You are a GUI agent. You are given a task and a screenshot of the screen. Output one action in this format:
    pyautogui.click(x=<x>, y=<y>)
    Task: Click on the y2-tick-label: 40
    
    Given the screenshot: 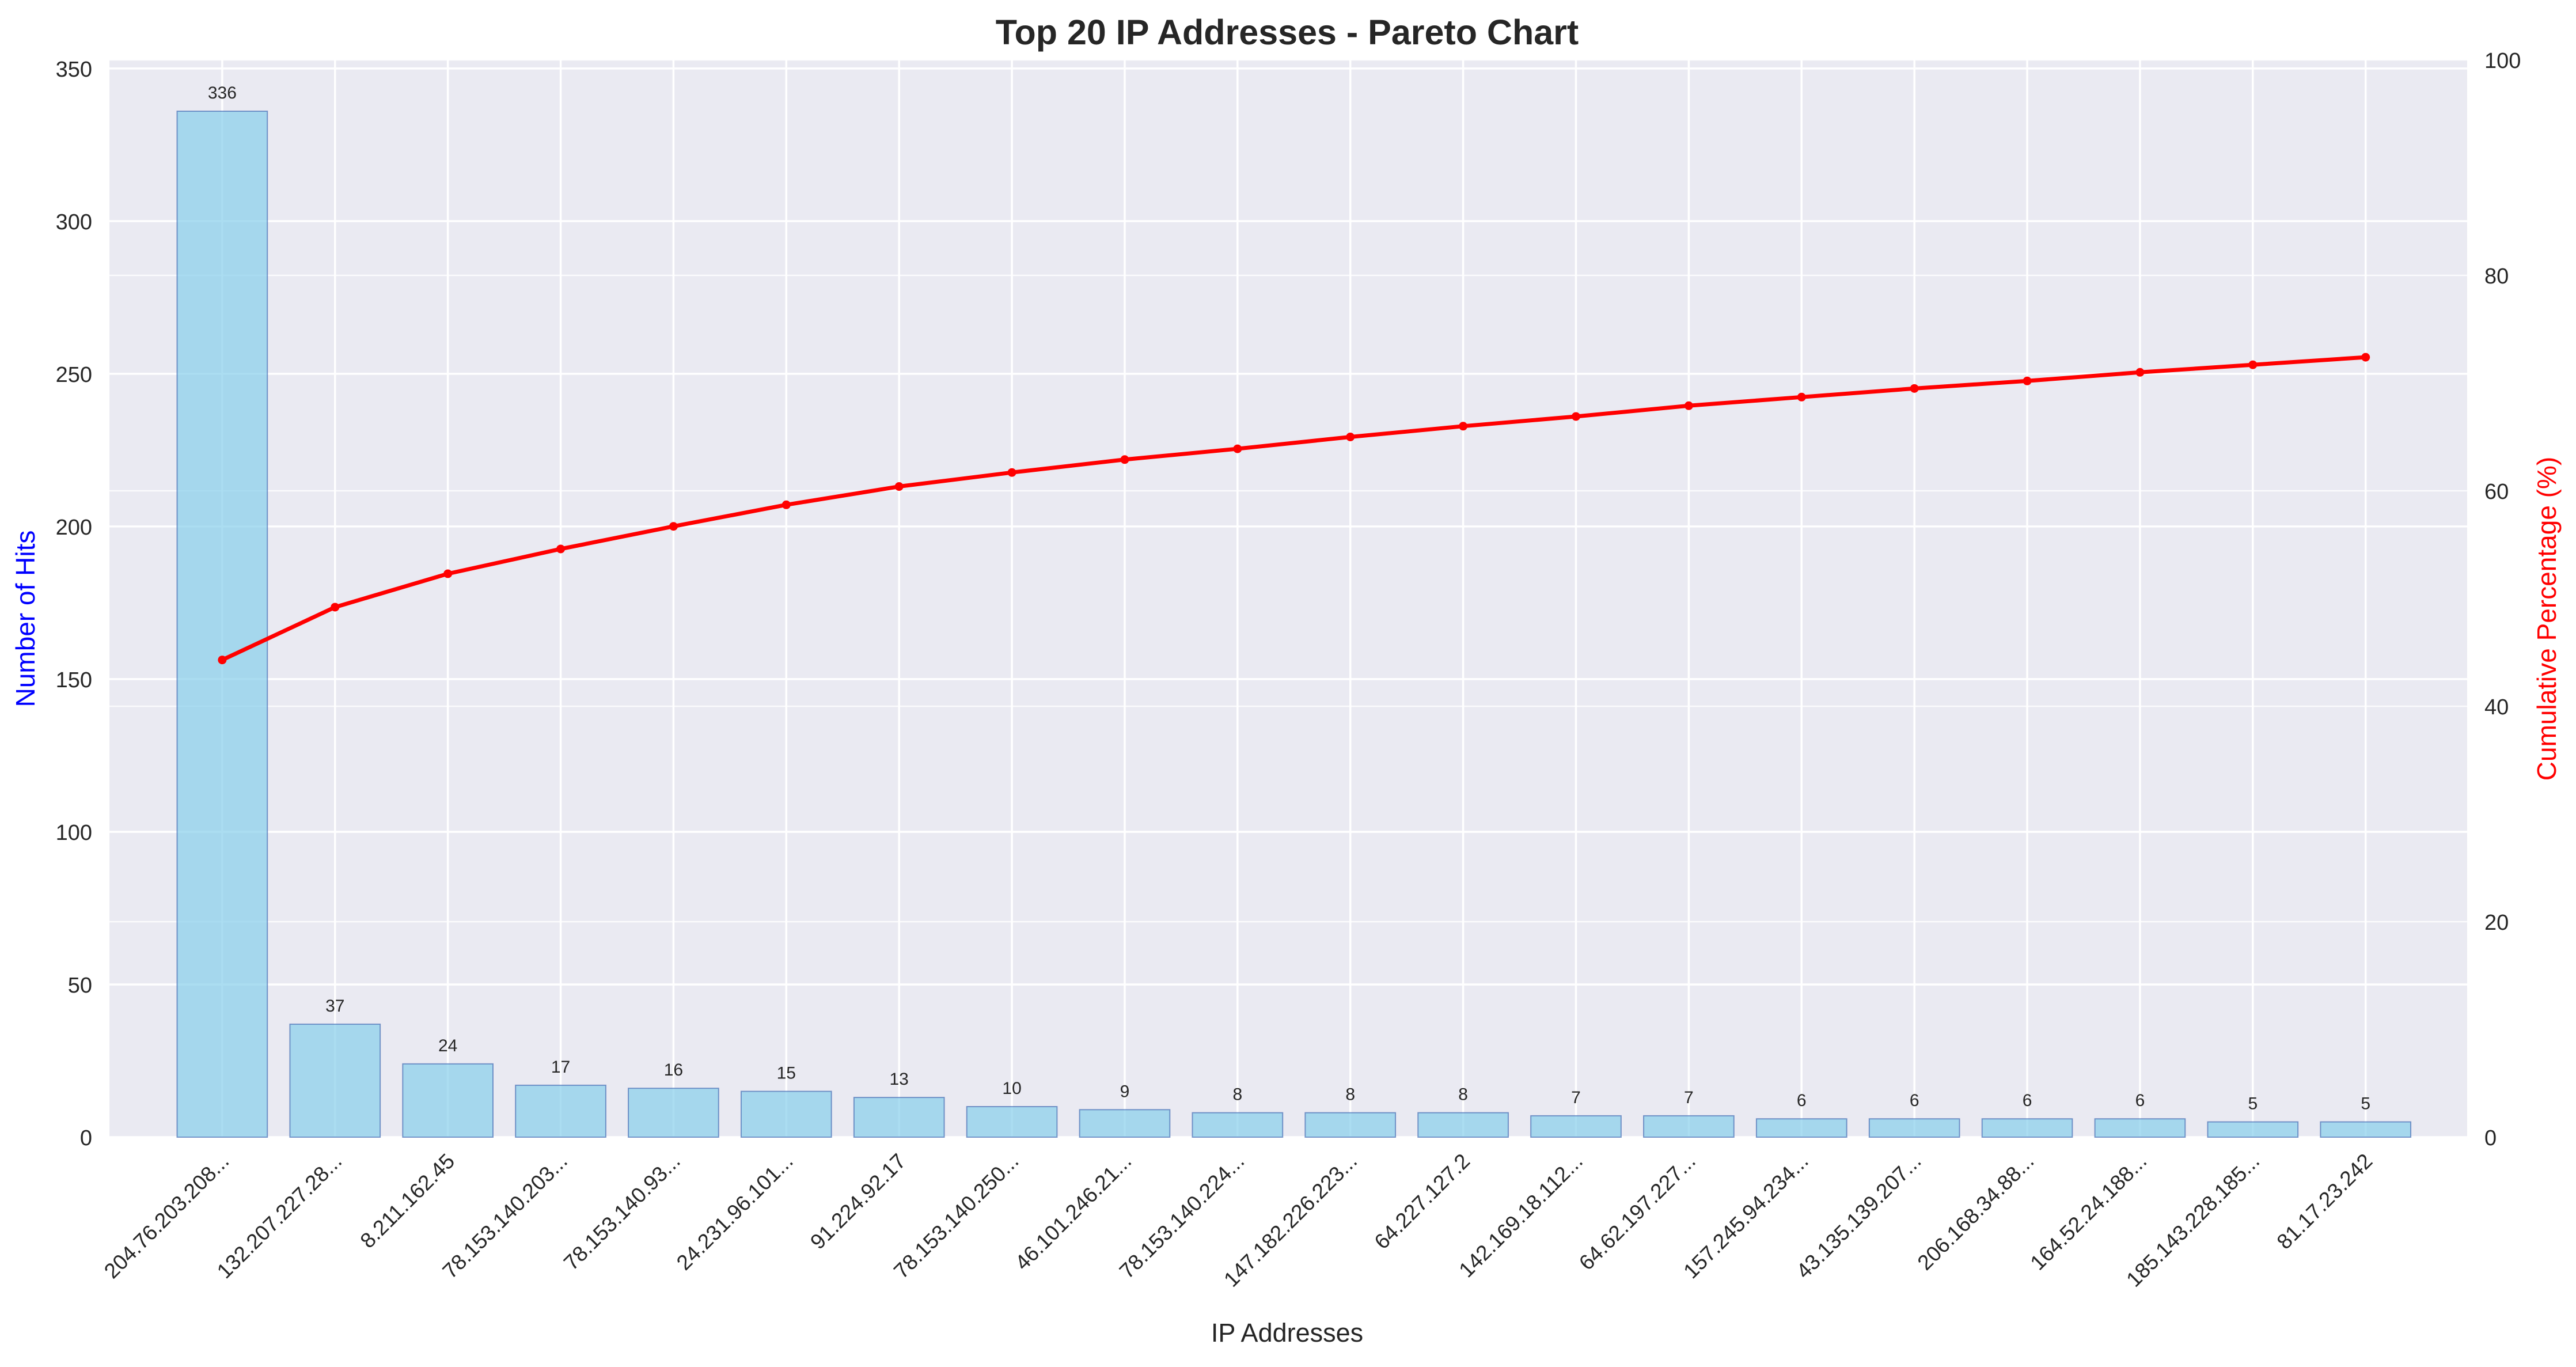 What is the action you would take?
    pyautogui.click(x=2497, y=707)
    